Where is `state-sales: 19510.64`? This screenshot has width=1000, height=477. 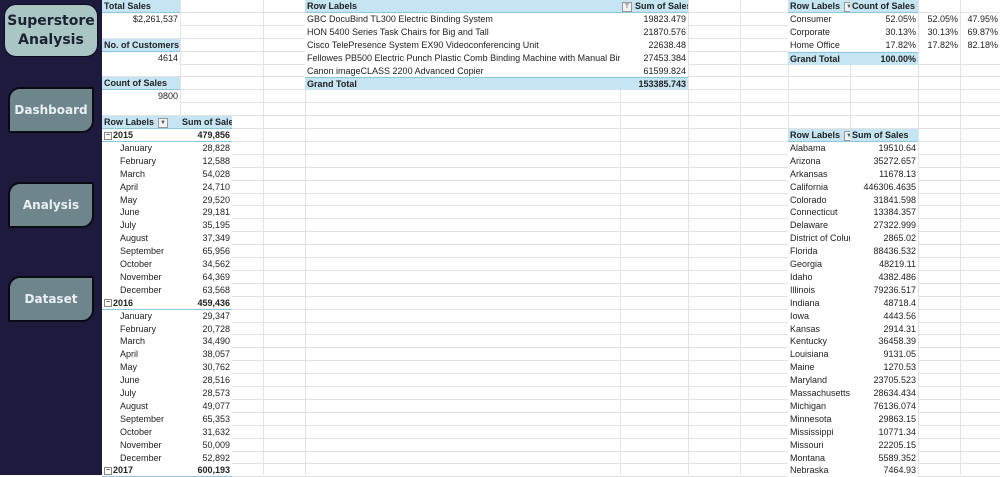 state-sales: 19510.64 is located at coordinates (884, 148).